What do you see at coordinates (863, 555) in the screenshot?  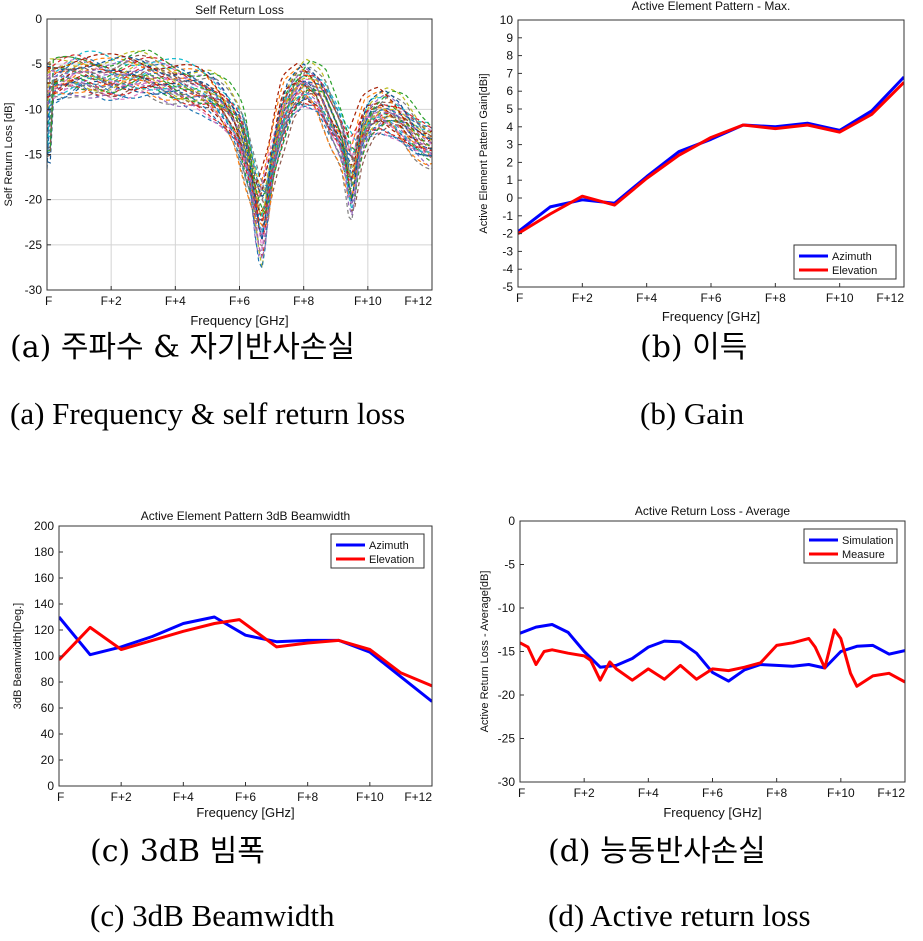 I see `legend-label-measure: Measure` at bounding box center [863, 555].